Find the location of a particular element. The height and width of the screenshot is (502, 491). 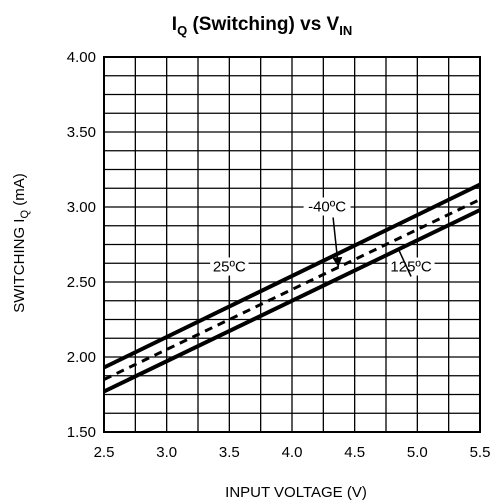

chart-title: IQ (Switching) vs VIN is located at coordinates (262, 26).